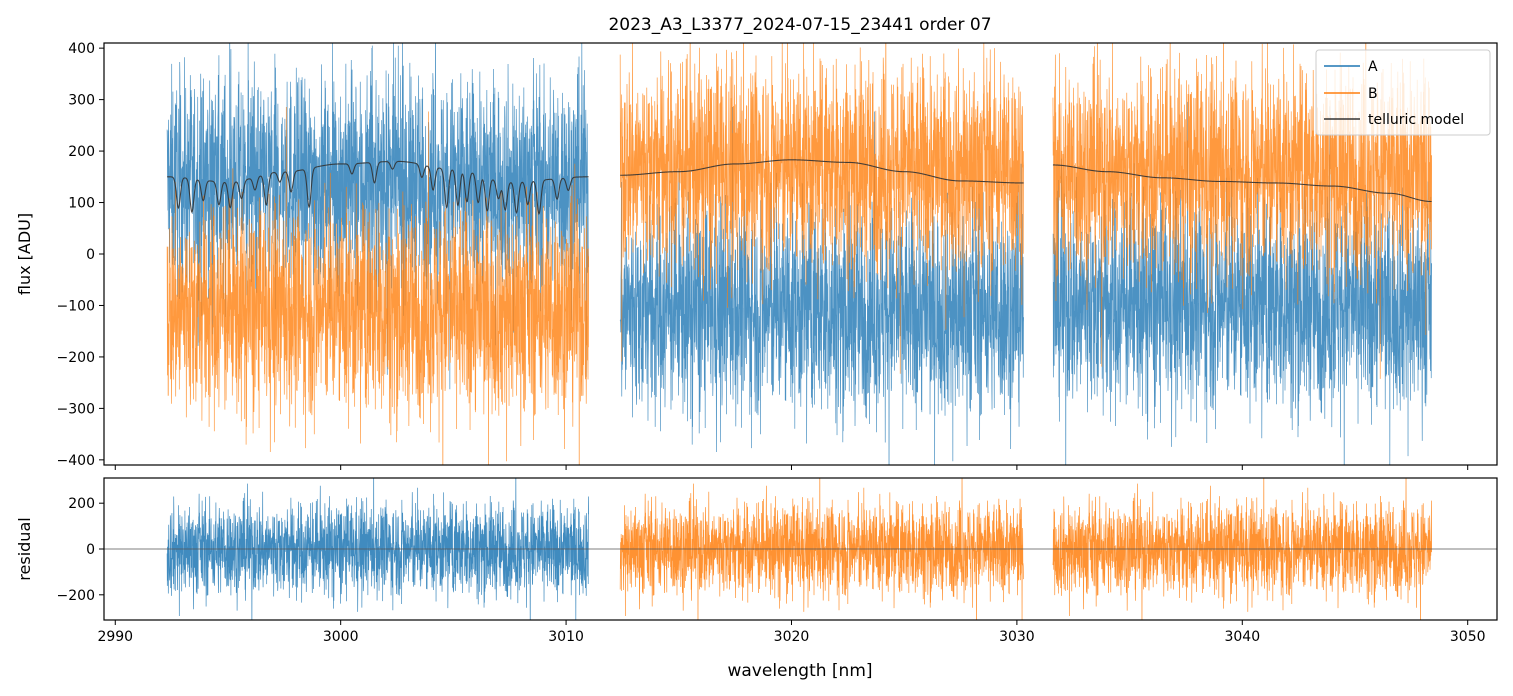  Describe the element at coordinates (1373, 94) in the screenshot. I see `legend-label-b: B` at that location.